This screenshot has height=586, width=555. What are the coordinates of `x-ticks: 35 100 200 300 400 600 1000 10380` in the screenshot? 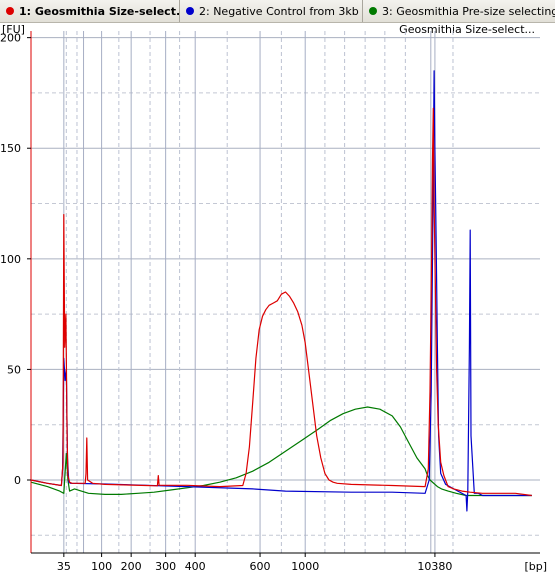 It's located at (254, 563).